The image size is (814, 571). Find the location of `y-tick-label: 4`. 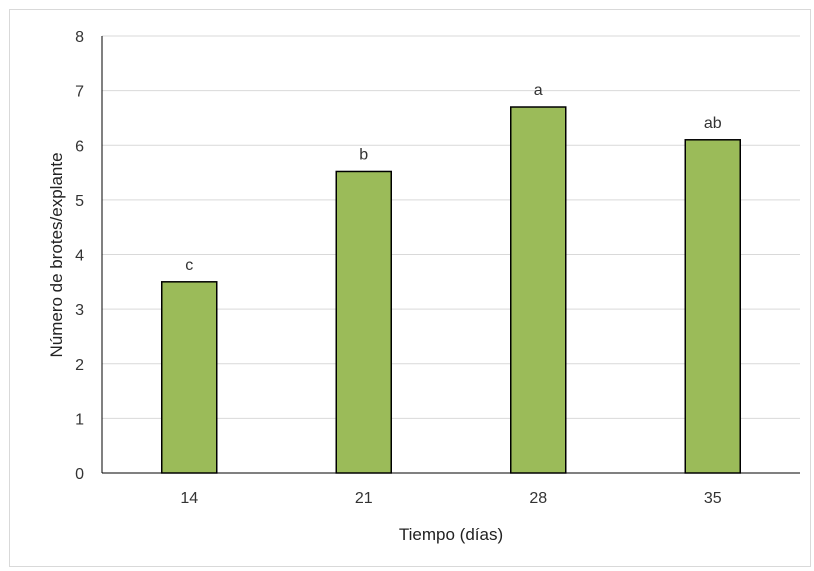

y-tick-label: 4 is located at coordinates (79, 256).